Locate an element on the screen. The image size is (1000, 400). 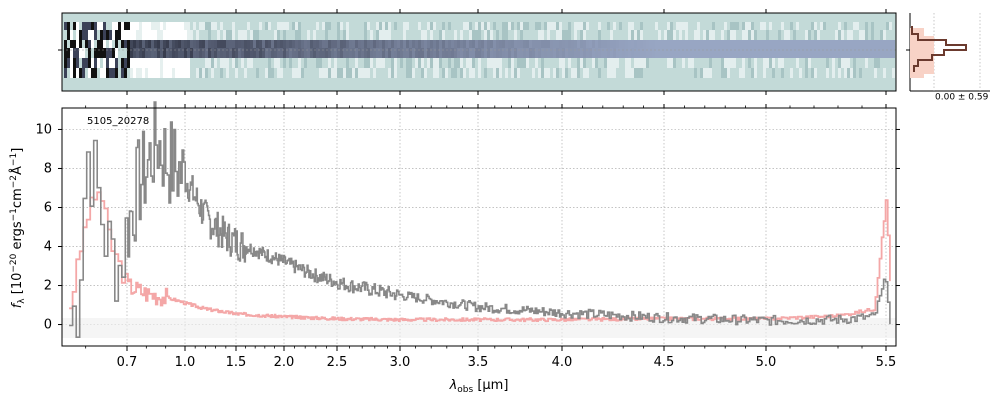
y-tick-label: 6 is located at coordinates (48, 207).